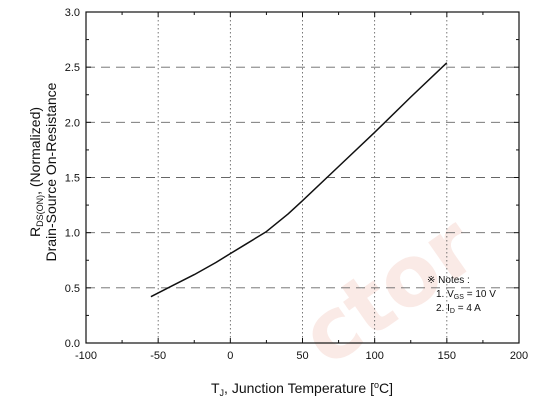 The image size is (538, 403). Describe the element at coordinates (222, 393) in the screenshot. I see `x-axis-title-sub: J` at that location.